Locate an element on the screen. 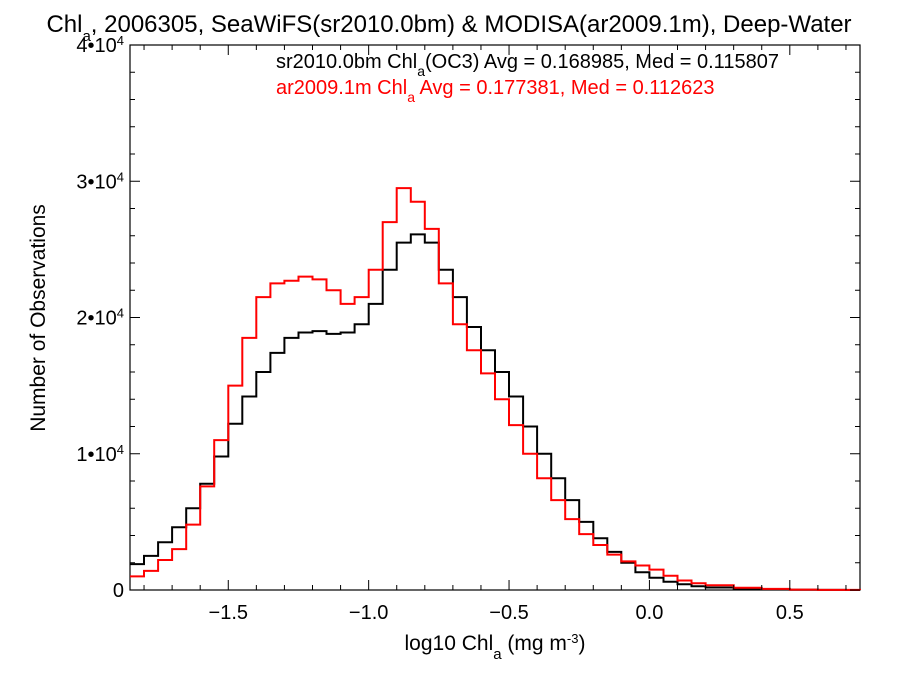 Image resolution: width=900 pixels, height=675 pixels. x-tick-label: −0.5 is located at coordinates (508, 613).